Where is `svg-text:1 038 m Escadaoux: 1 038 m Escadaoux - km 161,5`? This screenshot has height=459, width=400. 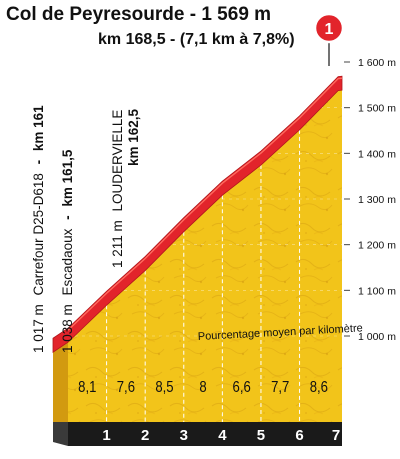
svg-text:1 038 m Escadaoux: 1 038 m Escadaoux - km 161,5 is located at coordinates (67, 251).